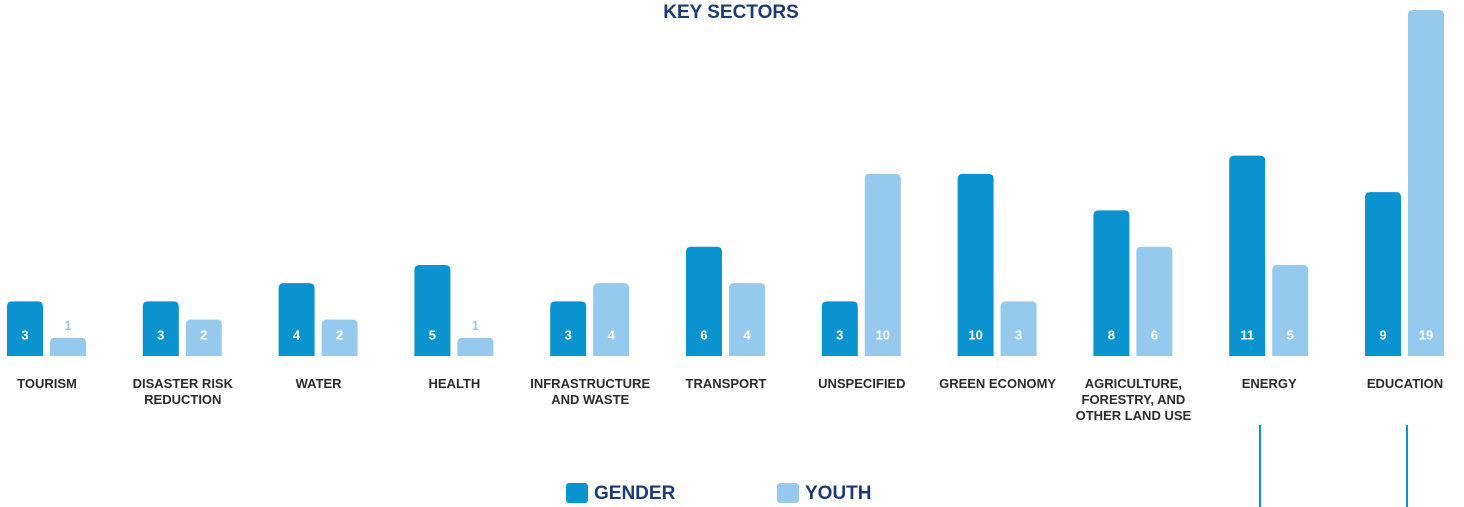 This screenshot has width=1464, height=507. What do you see at coordinates (590, 391) in the screenshot?
I see `x-tick-label: INFRASTRUCTURE AND WASTE` at bounding box center [590, 391].